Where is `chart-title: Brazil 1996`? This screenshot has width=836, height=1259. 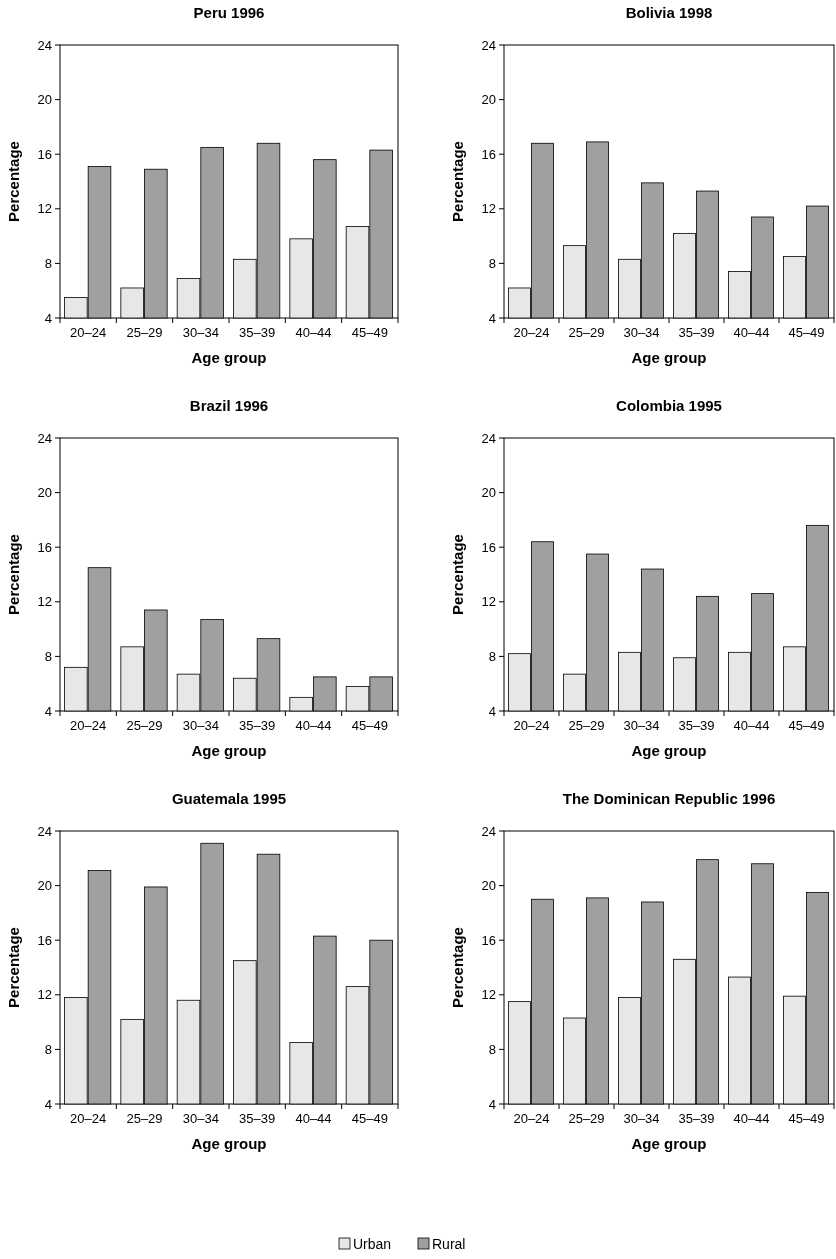
chart-title: Brazil 1996 is located at coordinates (229, 405).